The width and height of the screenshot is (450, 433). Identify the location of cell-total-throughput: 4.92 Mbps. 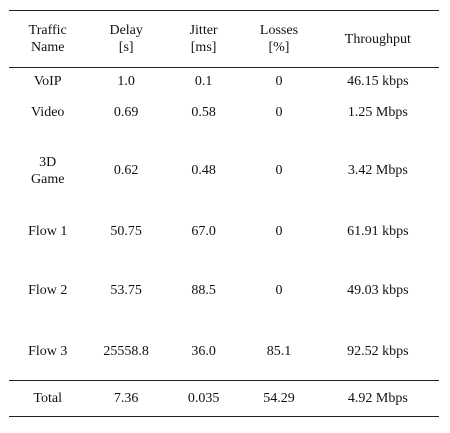
(377, 398).